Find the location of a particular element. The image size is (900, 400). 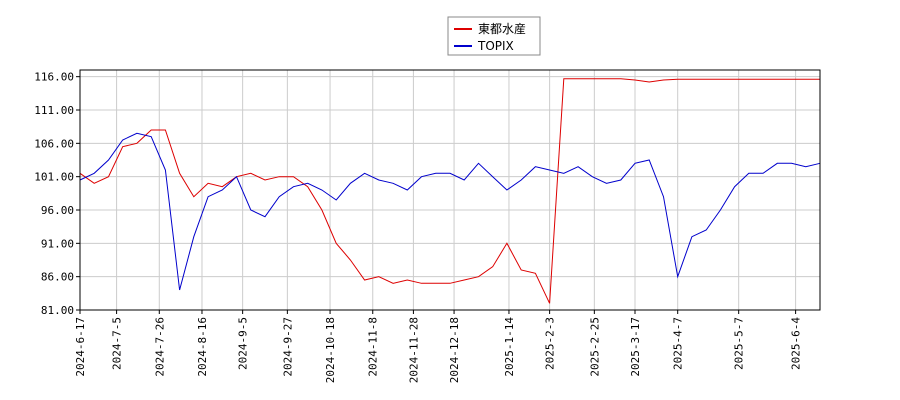

x-tick-label: 2024-11-8 is located at coordinates (373, 347).